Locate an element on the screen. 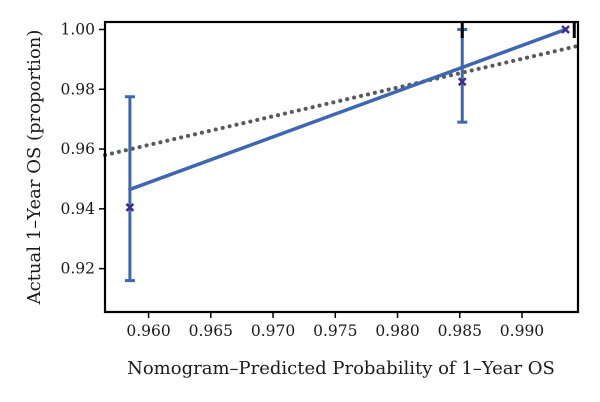 This screenshot has width=600, height=402. y-tick-label: 0.98 is located at coordinates (77, 89).